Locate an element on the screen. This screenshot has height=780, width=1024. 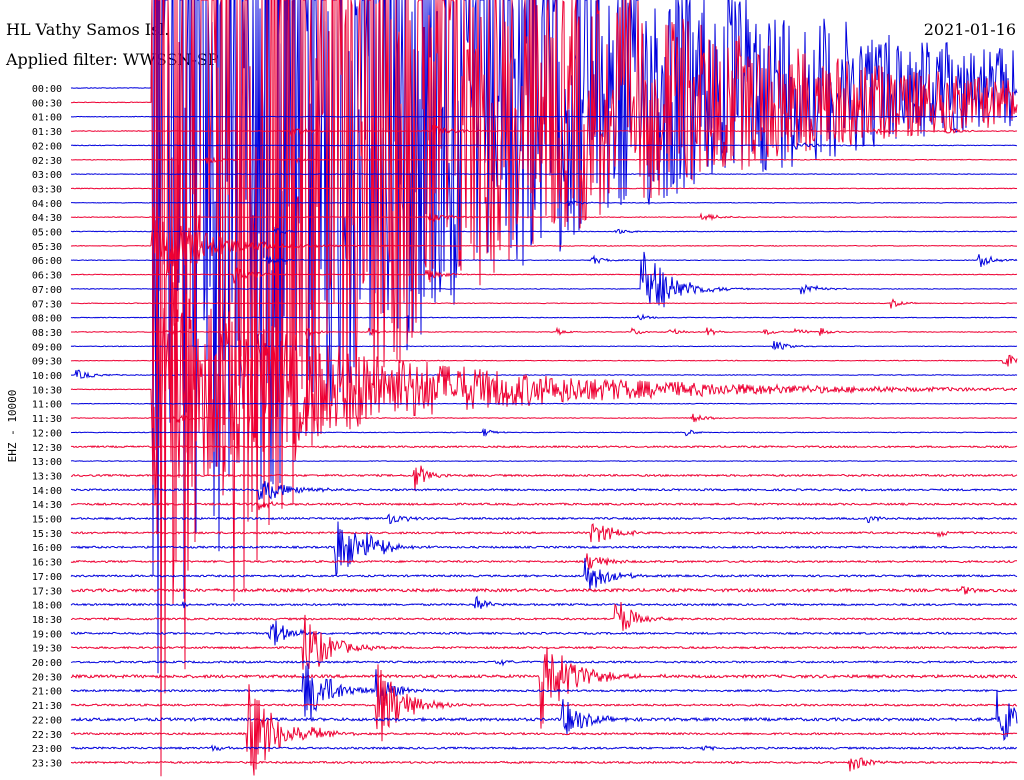
filter-label: Applied filter: WWSSN-SP is located at coordinates (112, 59).